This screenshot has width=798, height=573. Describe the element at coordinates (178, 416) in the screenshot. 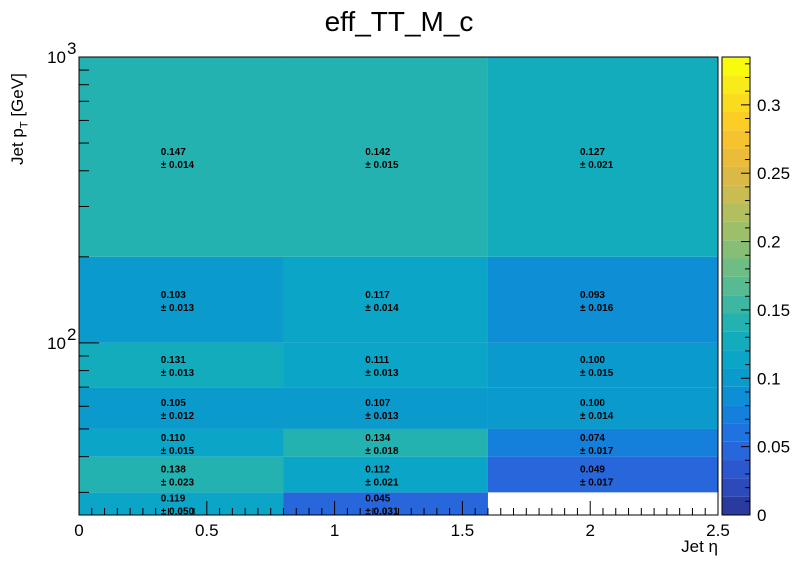

I see `cell-error: ± 0.012` at that location.